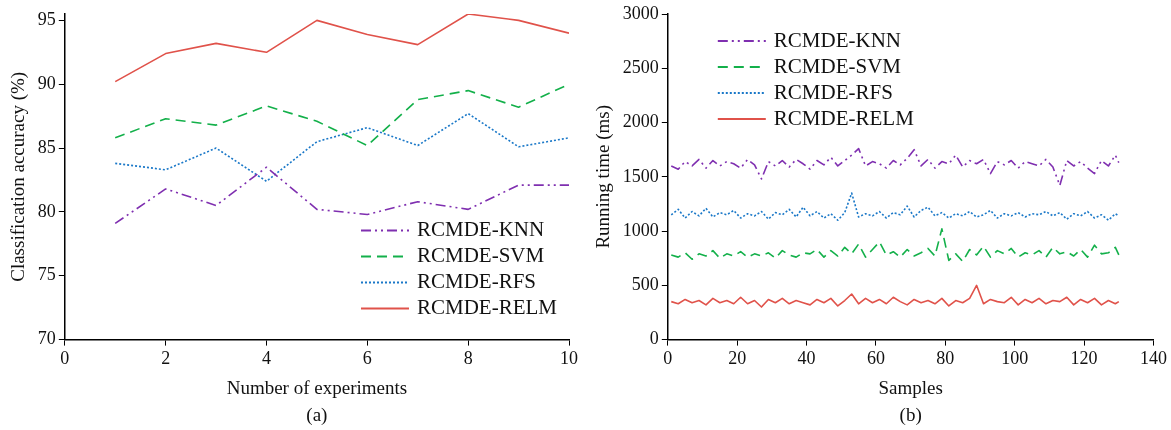 The width and height of the screenshot is (1171, 430). Describe the element at coordinates (367, 358) in the screenshot. I see `x-tick-label: 6` at that location.